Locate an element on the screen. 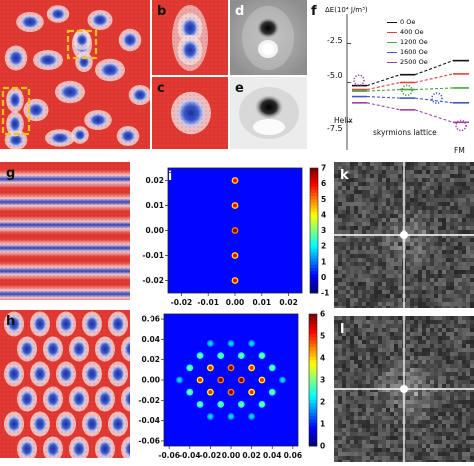  j-ytick-2: 0.02 is located at coordinates (150, 359).